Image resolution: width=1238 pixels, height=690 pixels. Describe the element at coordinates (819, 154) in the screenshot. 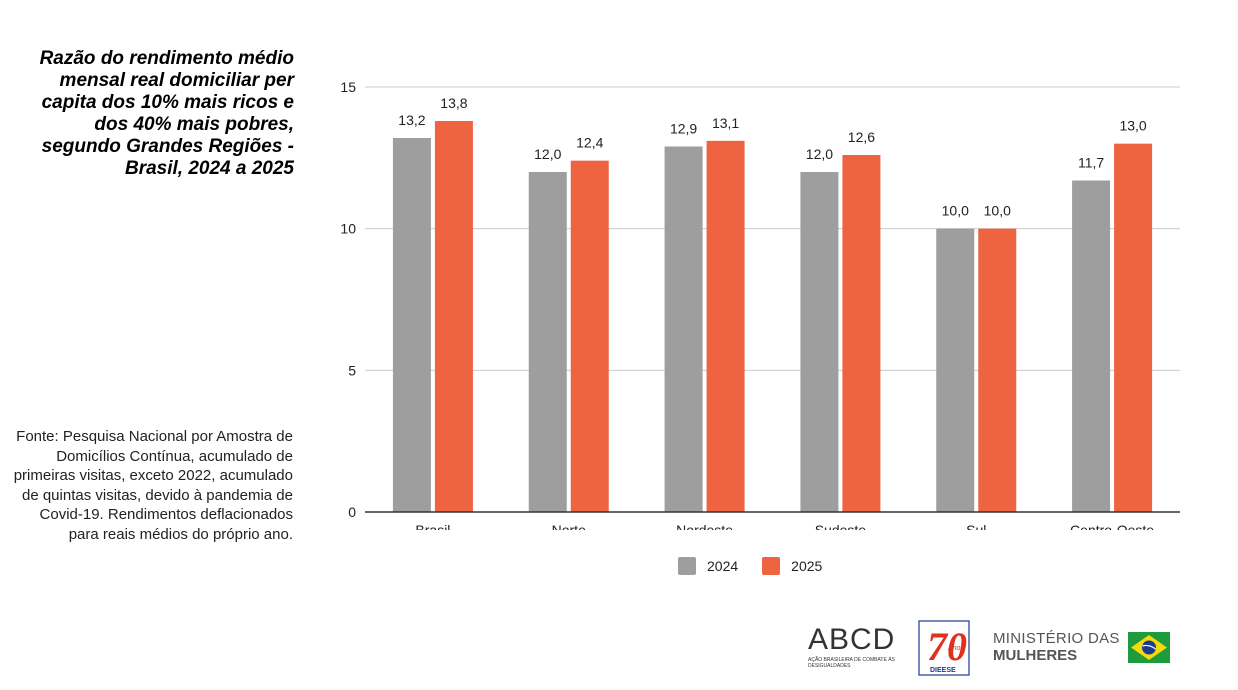

I see `data-label-2024-sudeste: 12,0` at that location.